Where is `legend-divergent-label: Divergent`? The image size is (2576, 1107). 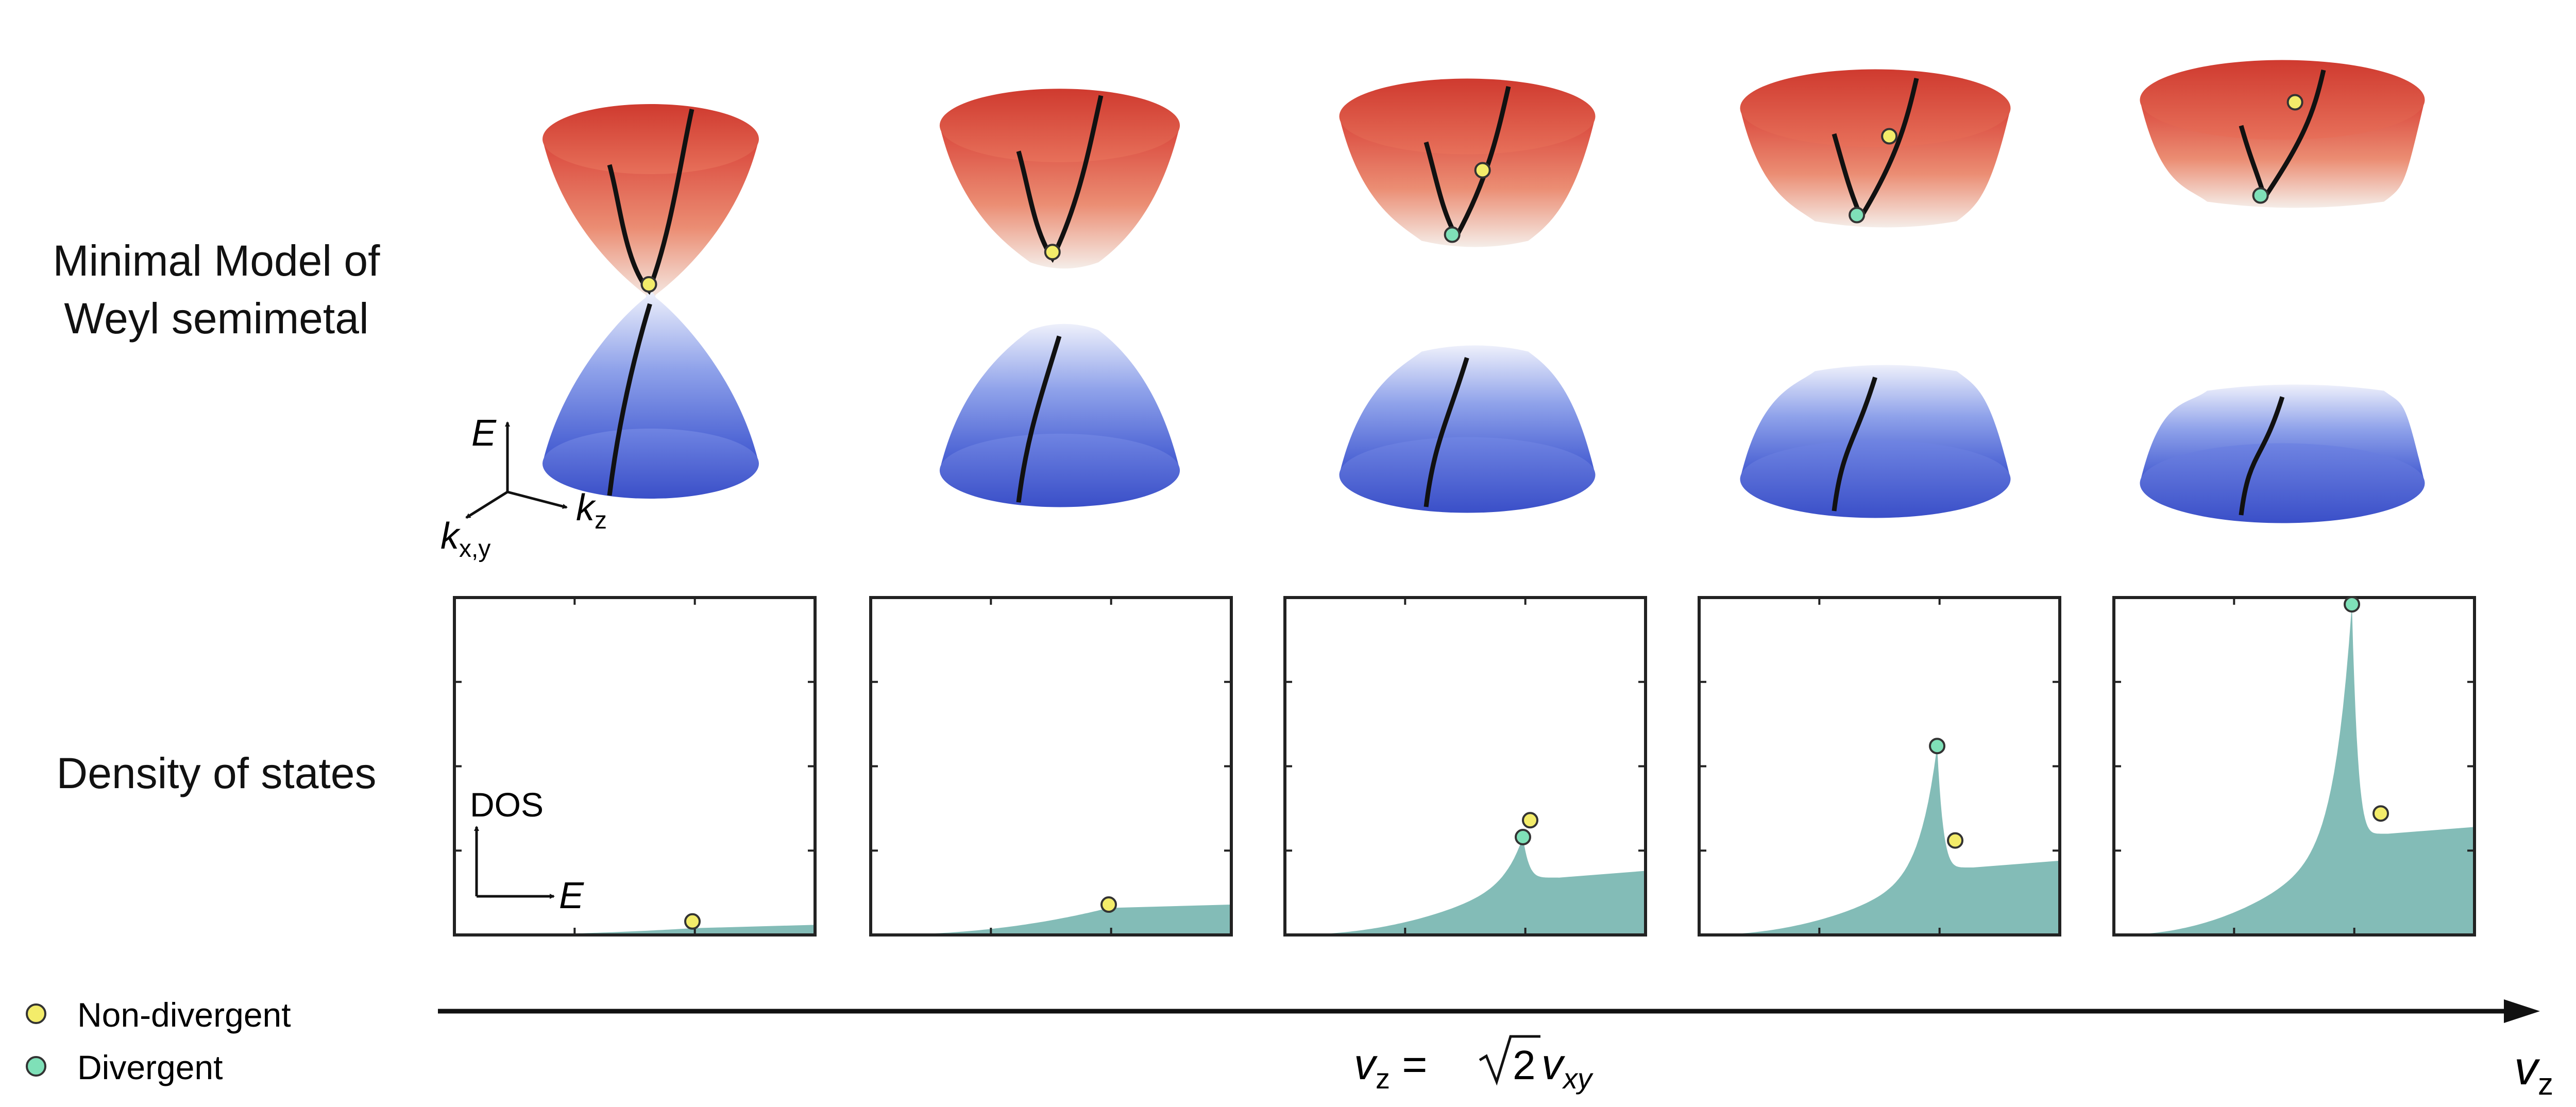 legend-divergent-label: Divergent is located at coordinates (150, 1067).